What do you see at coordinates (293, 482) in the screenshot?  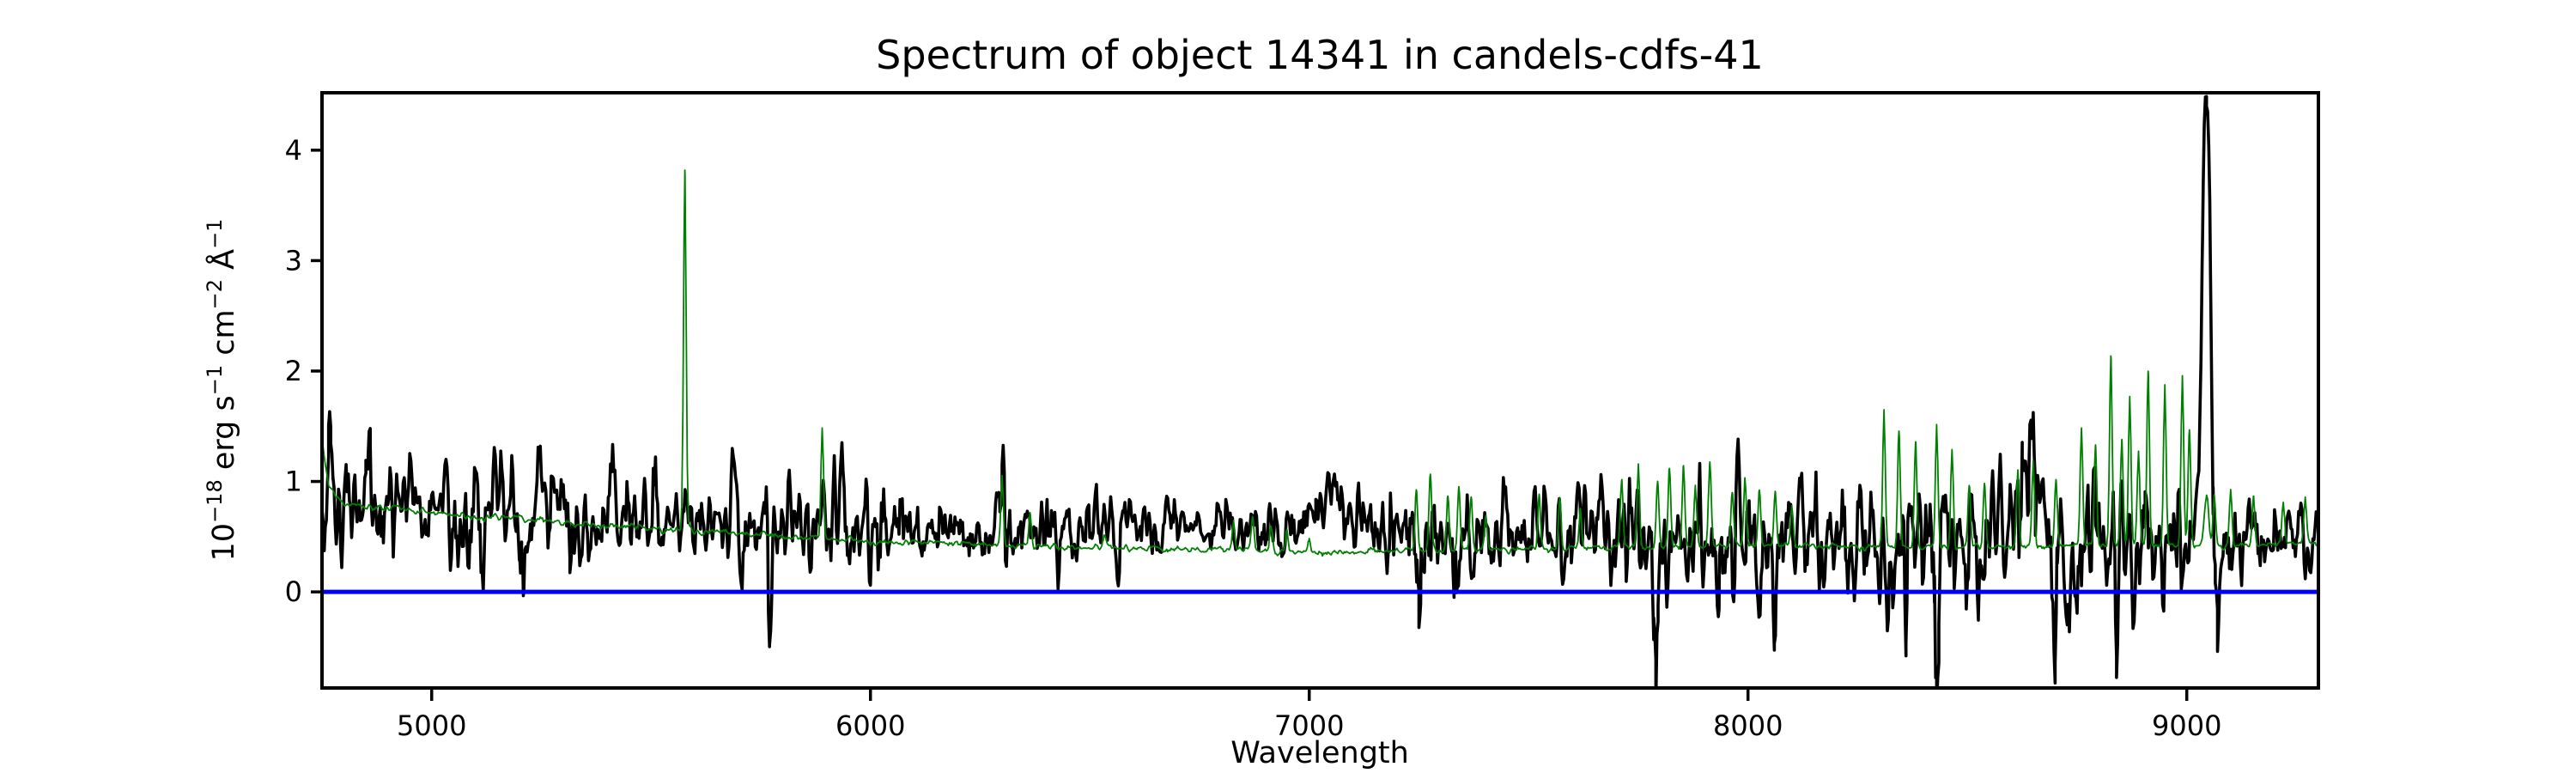 I see `y-tick-label: 1` at bounding box center [293, 482].